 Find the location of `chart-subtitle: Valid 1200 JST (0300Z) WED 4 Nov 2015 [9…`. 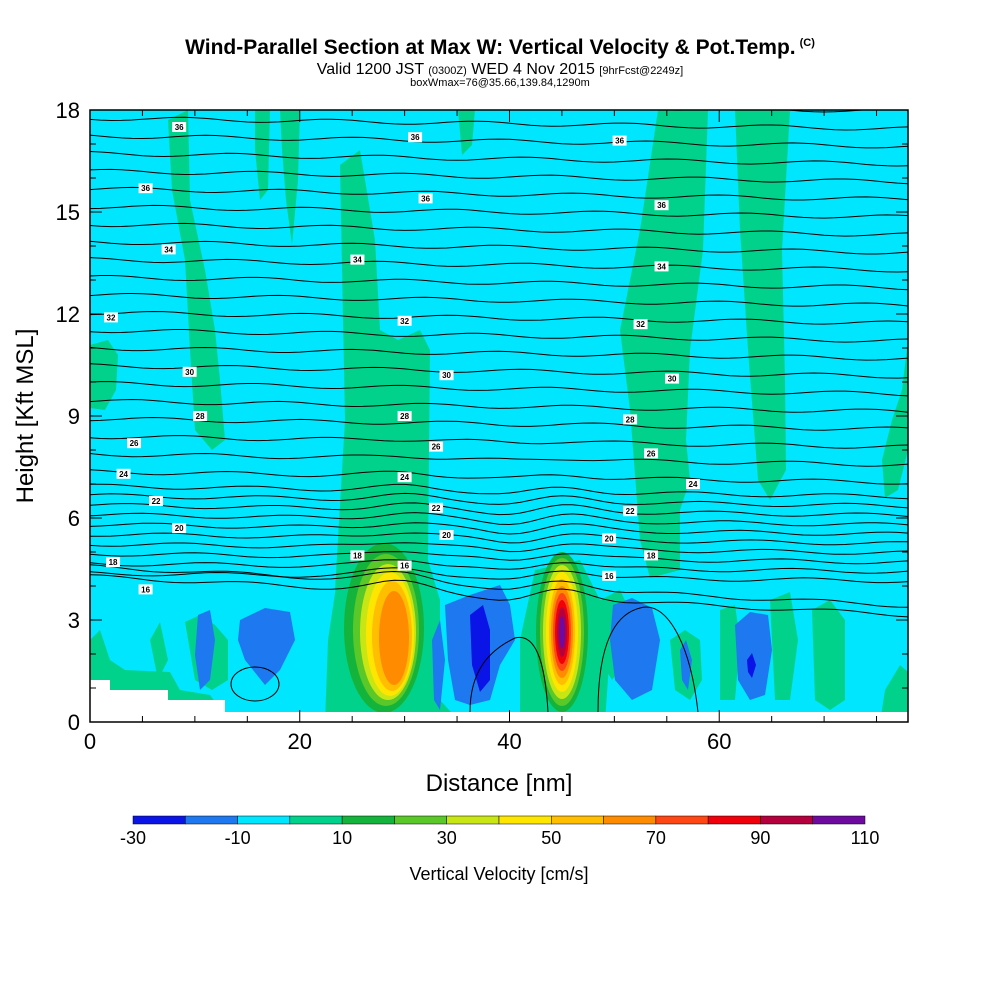

chart-subtitle: Valid 1200 JST (0300Z) WED 4 Nov 2015 [9… is located at coordinates (500, 69).